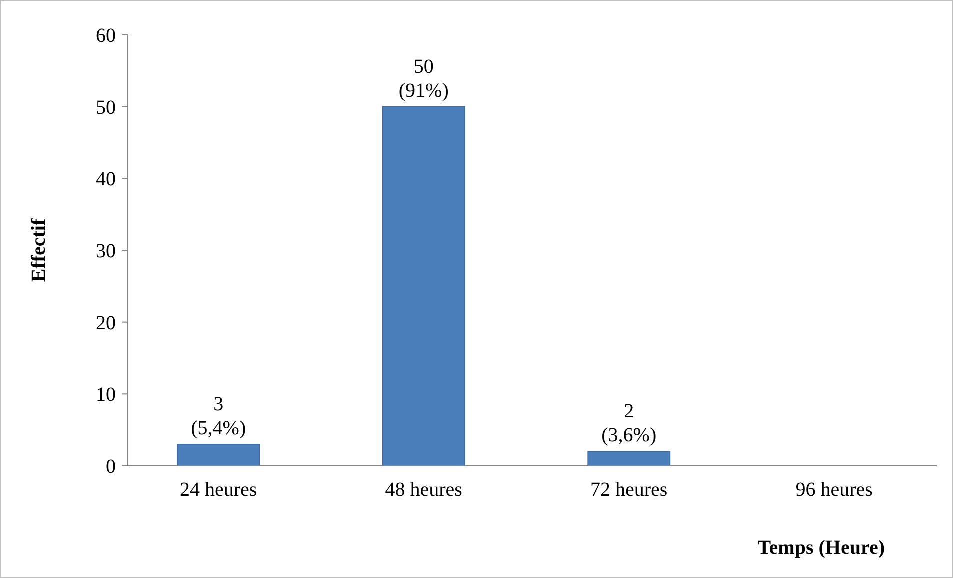 Image resolution: width=953 pixels, height=578 pixels. I want to click on x-axis-title: Temps (Heure), so click(821, 548).